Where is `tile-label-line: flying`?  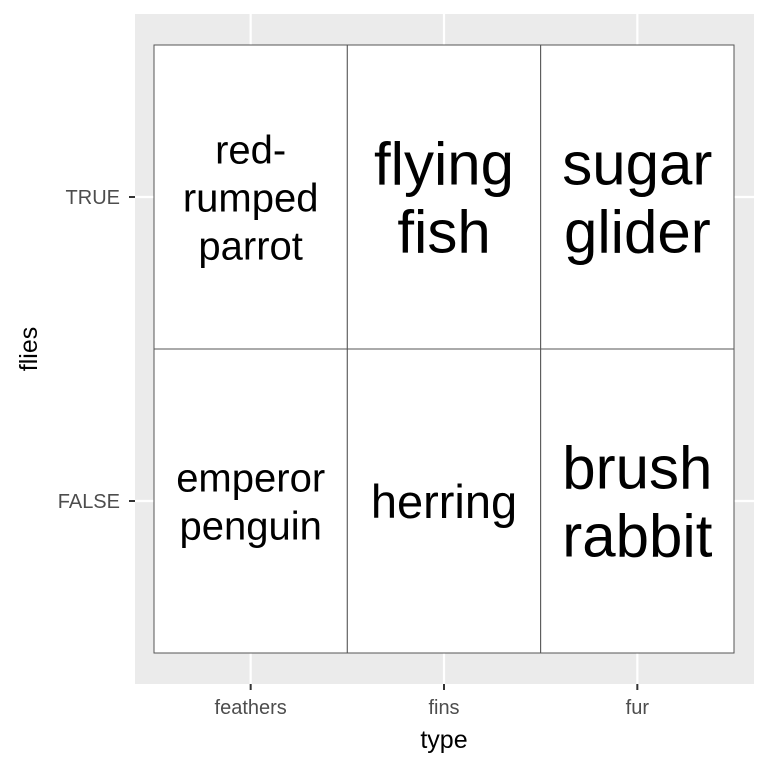
tile-label-line: flying is located at coordinates (444, 164).